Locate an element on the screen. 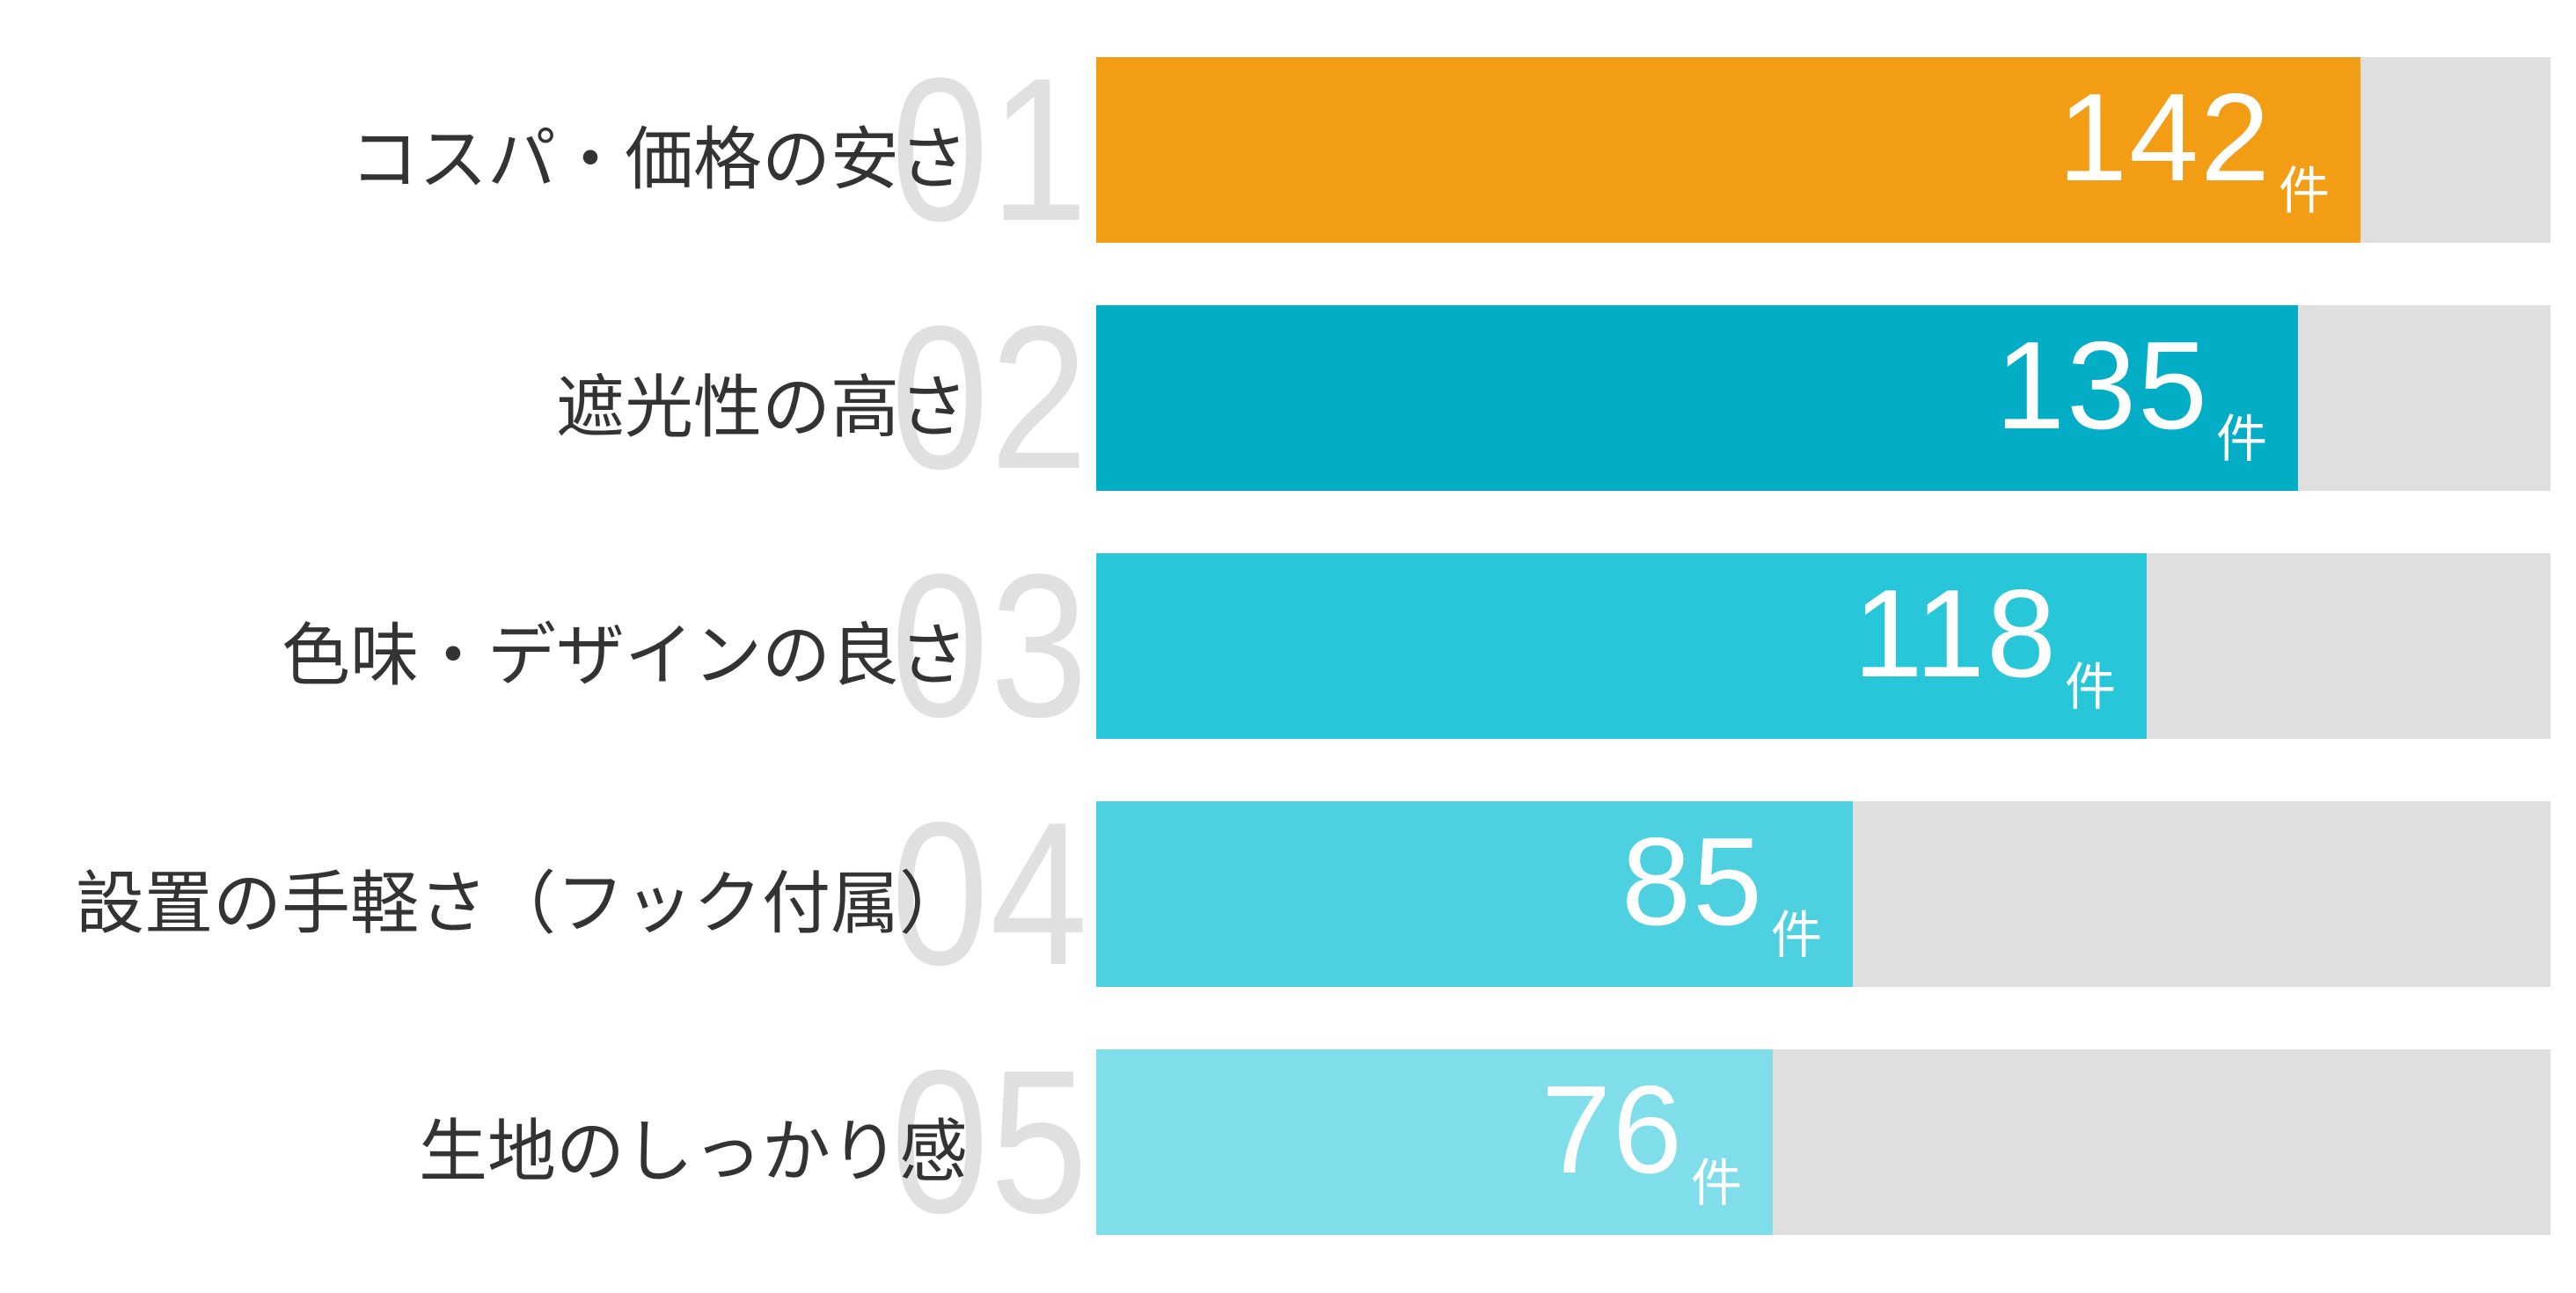 This screenshot has width=2576, height=1293. bar-track: 76 件 is located at coordinates (1823, 1142).